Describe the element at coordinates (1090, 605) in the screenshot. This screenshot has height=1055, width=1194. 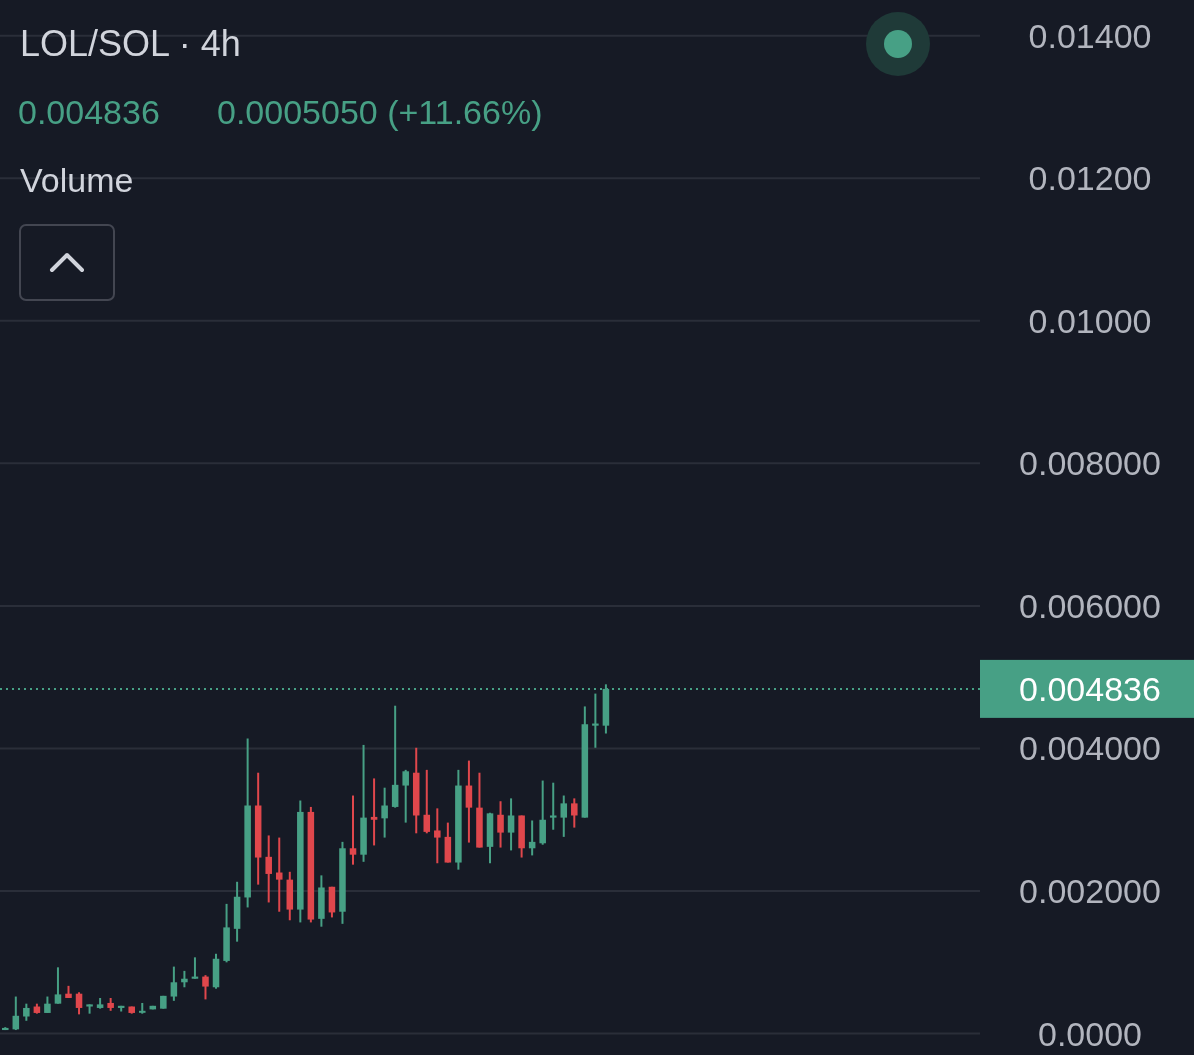
I see `y-tick-label: 0.006000` at that location.